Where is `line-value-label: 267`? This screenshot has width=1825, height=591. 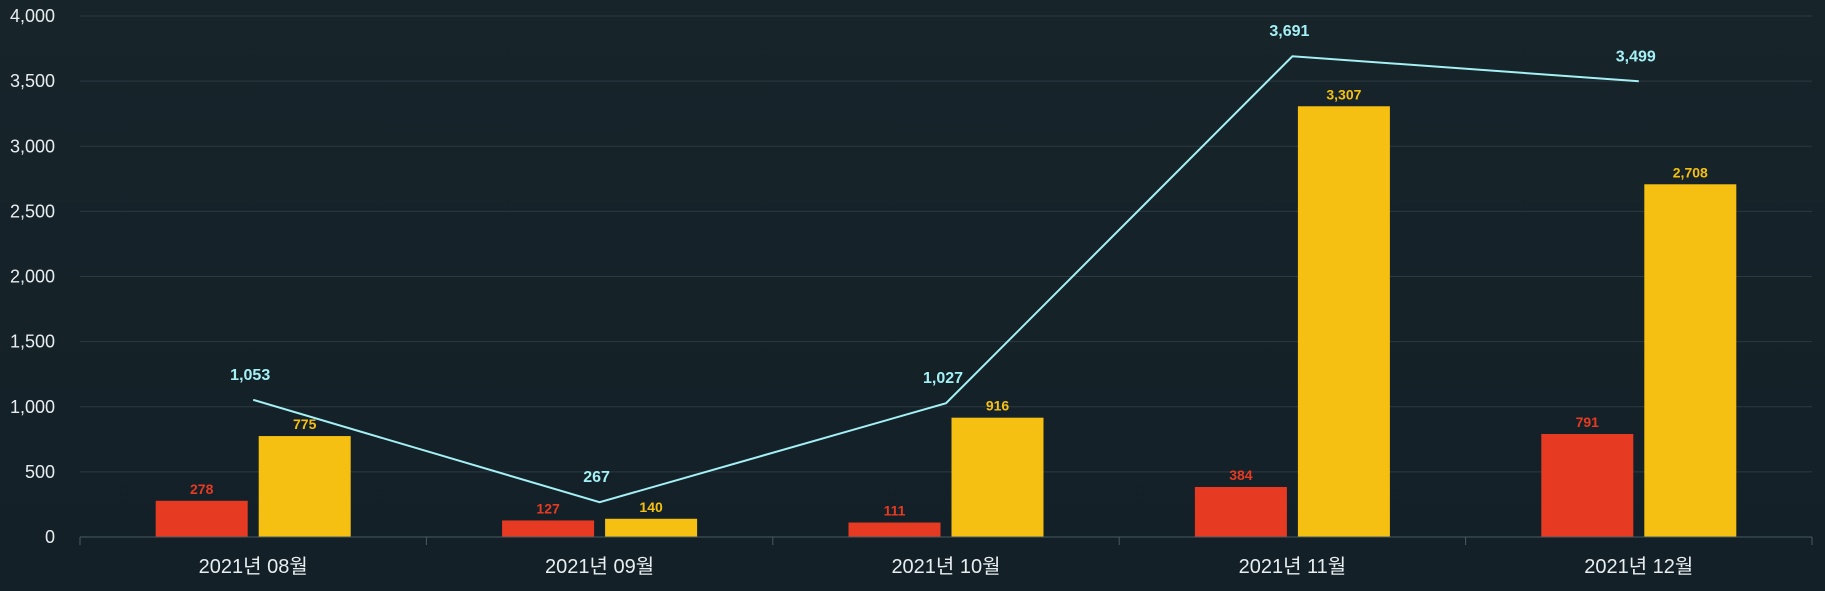
line-value-label: 267 is located at coordinates (596, 477).